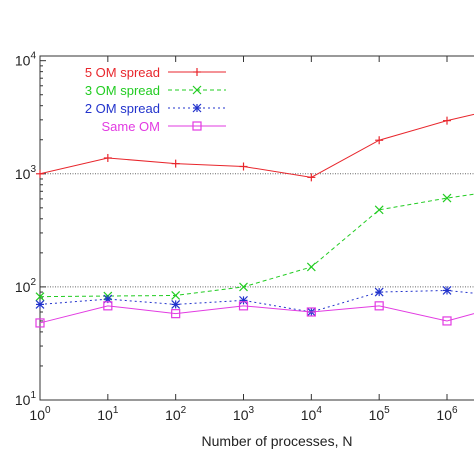 This screenshot has height=474, width=474. Describe the element at coordinates (163, 126) in the screenshot. I see `legend-entry-3: Same OM` at that location.